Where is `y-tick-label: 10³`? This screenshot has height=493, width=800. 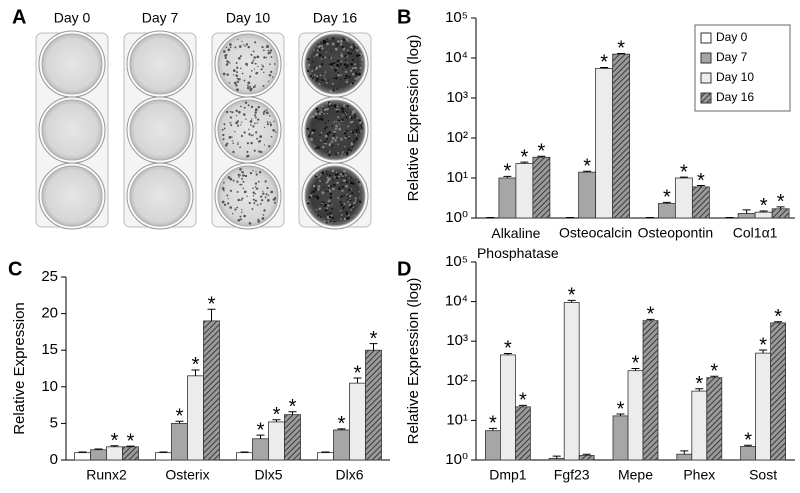
y-tick-label: 10³ is located at coordinates (457, 340).